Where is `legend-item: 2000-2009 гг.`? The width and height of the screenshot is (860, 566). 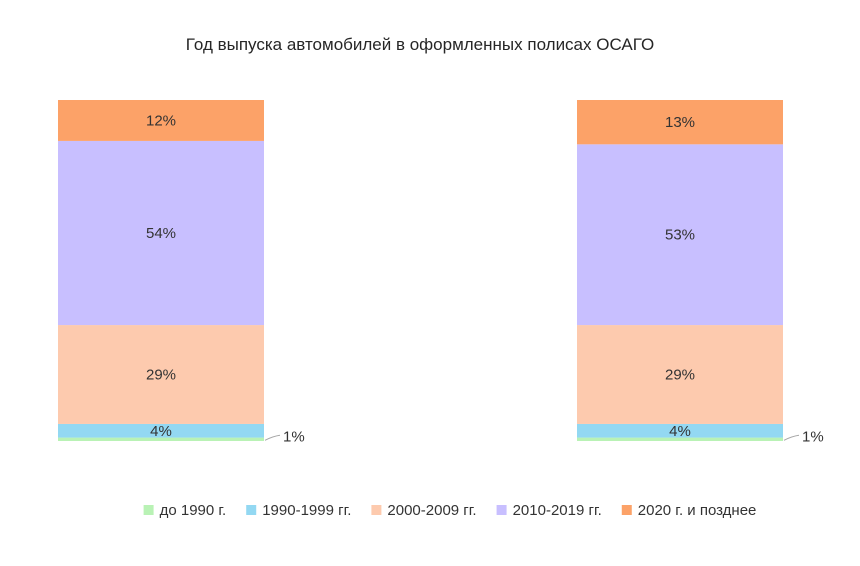 legend-item: 2000-2009 гг. is located at coordinates (424, 510).